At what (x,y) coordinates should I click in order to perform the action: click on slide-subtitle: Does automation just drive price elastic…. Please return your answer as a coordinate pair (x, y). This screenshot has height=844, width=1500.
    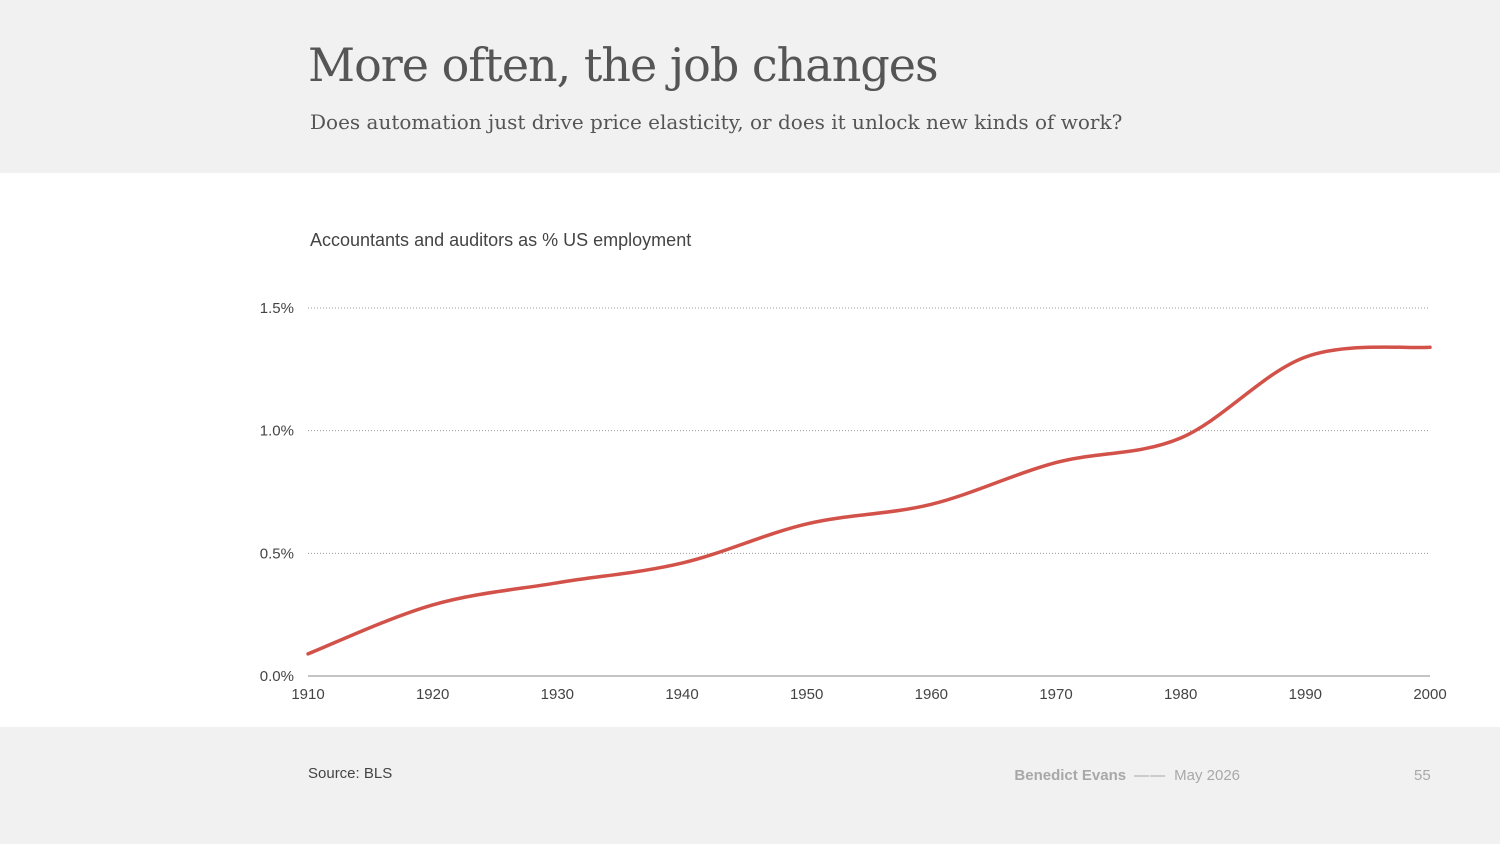
    Looking at the image, I should click on (716, 122).